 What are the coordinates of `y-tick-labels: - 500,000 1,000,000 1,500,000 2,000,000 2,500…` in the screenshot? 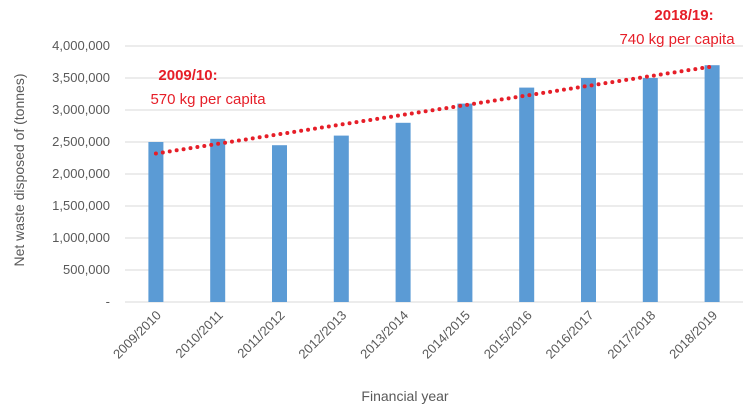 It's located at (81, 173).